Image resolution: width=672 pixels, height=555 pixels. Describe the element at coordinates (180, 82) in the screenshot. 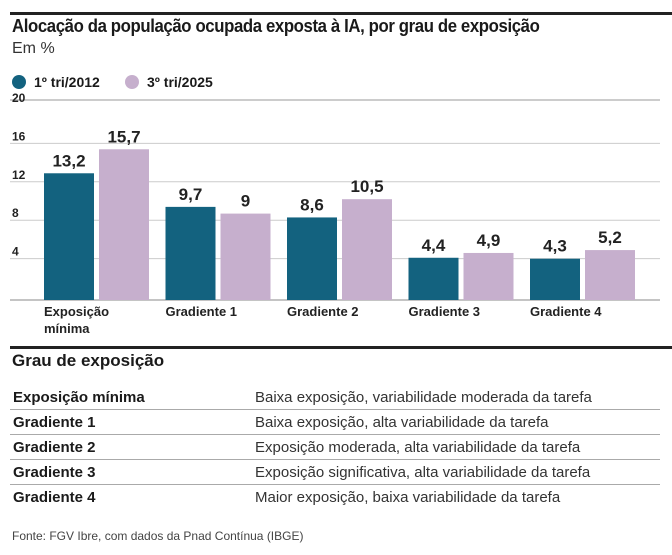

I see `legend-label: 3º tri/2025` at that location.